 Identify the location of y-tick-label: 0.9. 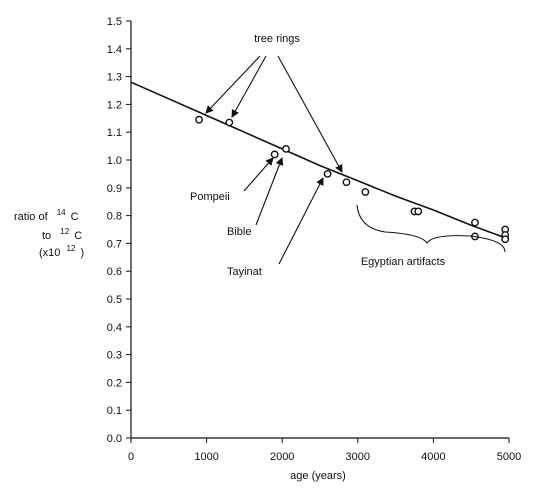
(114, 189).